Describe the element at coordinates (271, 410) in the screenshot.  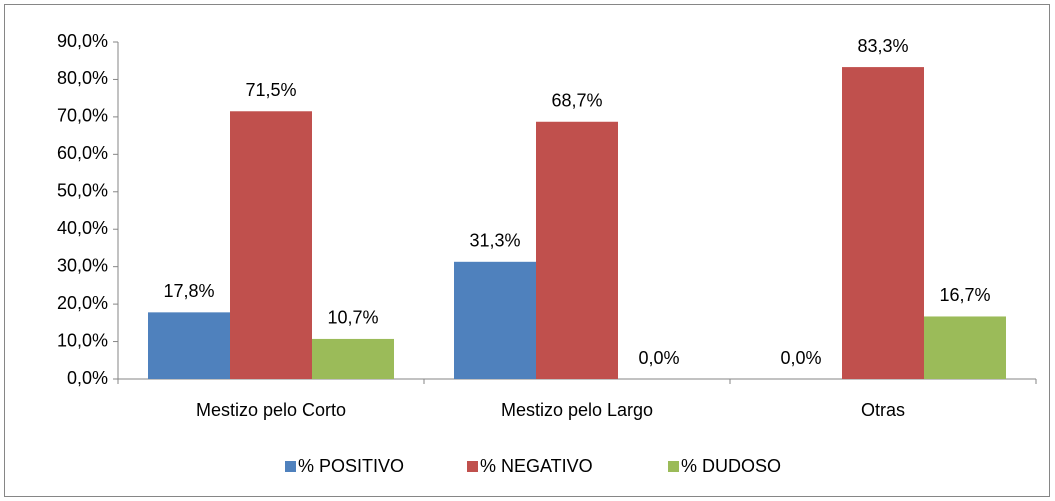
I see `x-tick-label: Mestizo pelo Corto` at that location.